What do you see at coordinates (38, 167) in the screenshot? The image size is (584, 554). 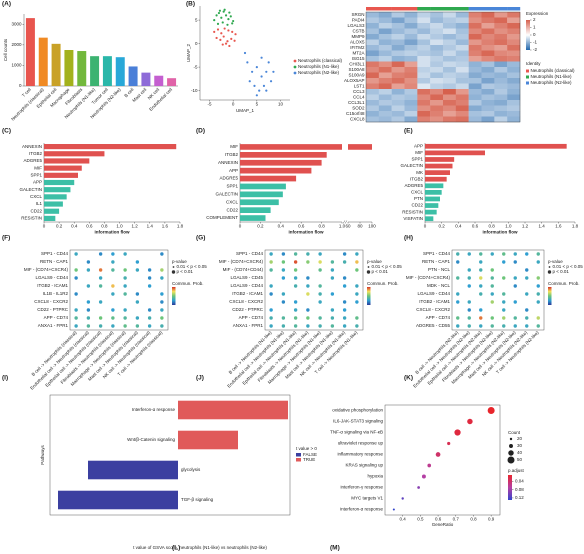 I see `category-label: MIF` at bounding box center [38, 167].